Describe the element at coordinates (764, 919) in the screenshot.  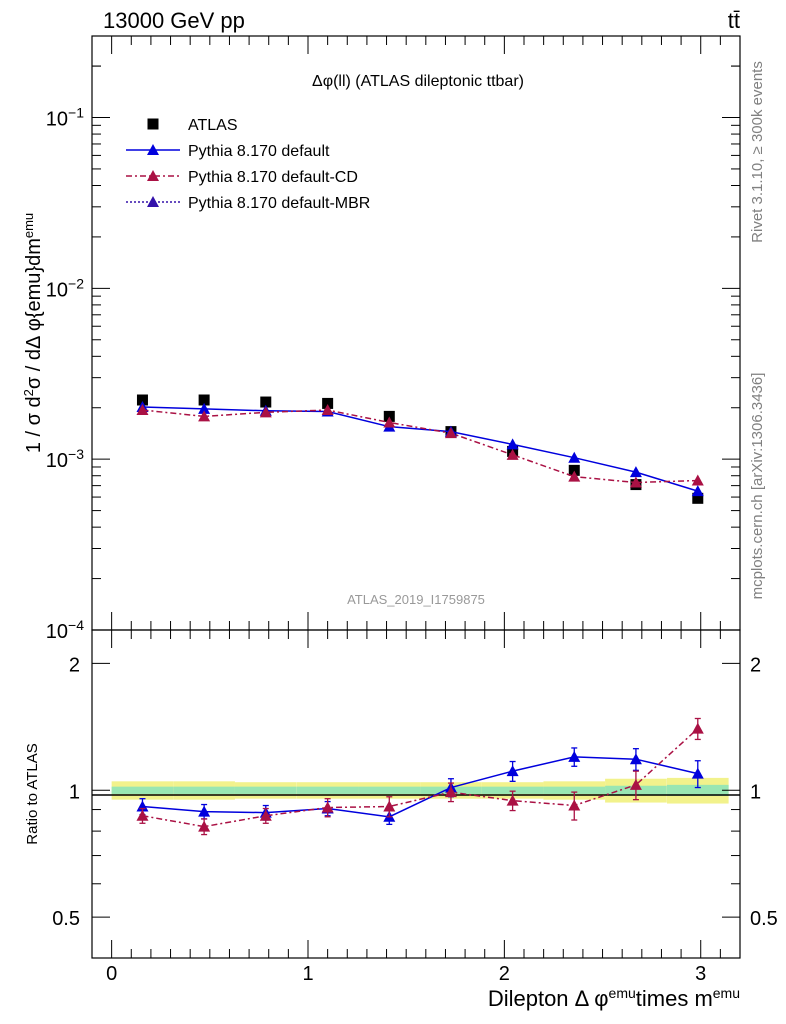
I see `ratio-y-tick-label-right: 0.5` at that location.